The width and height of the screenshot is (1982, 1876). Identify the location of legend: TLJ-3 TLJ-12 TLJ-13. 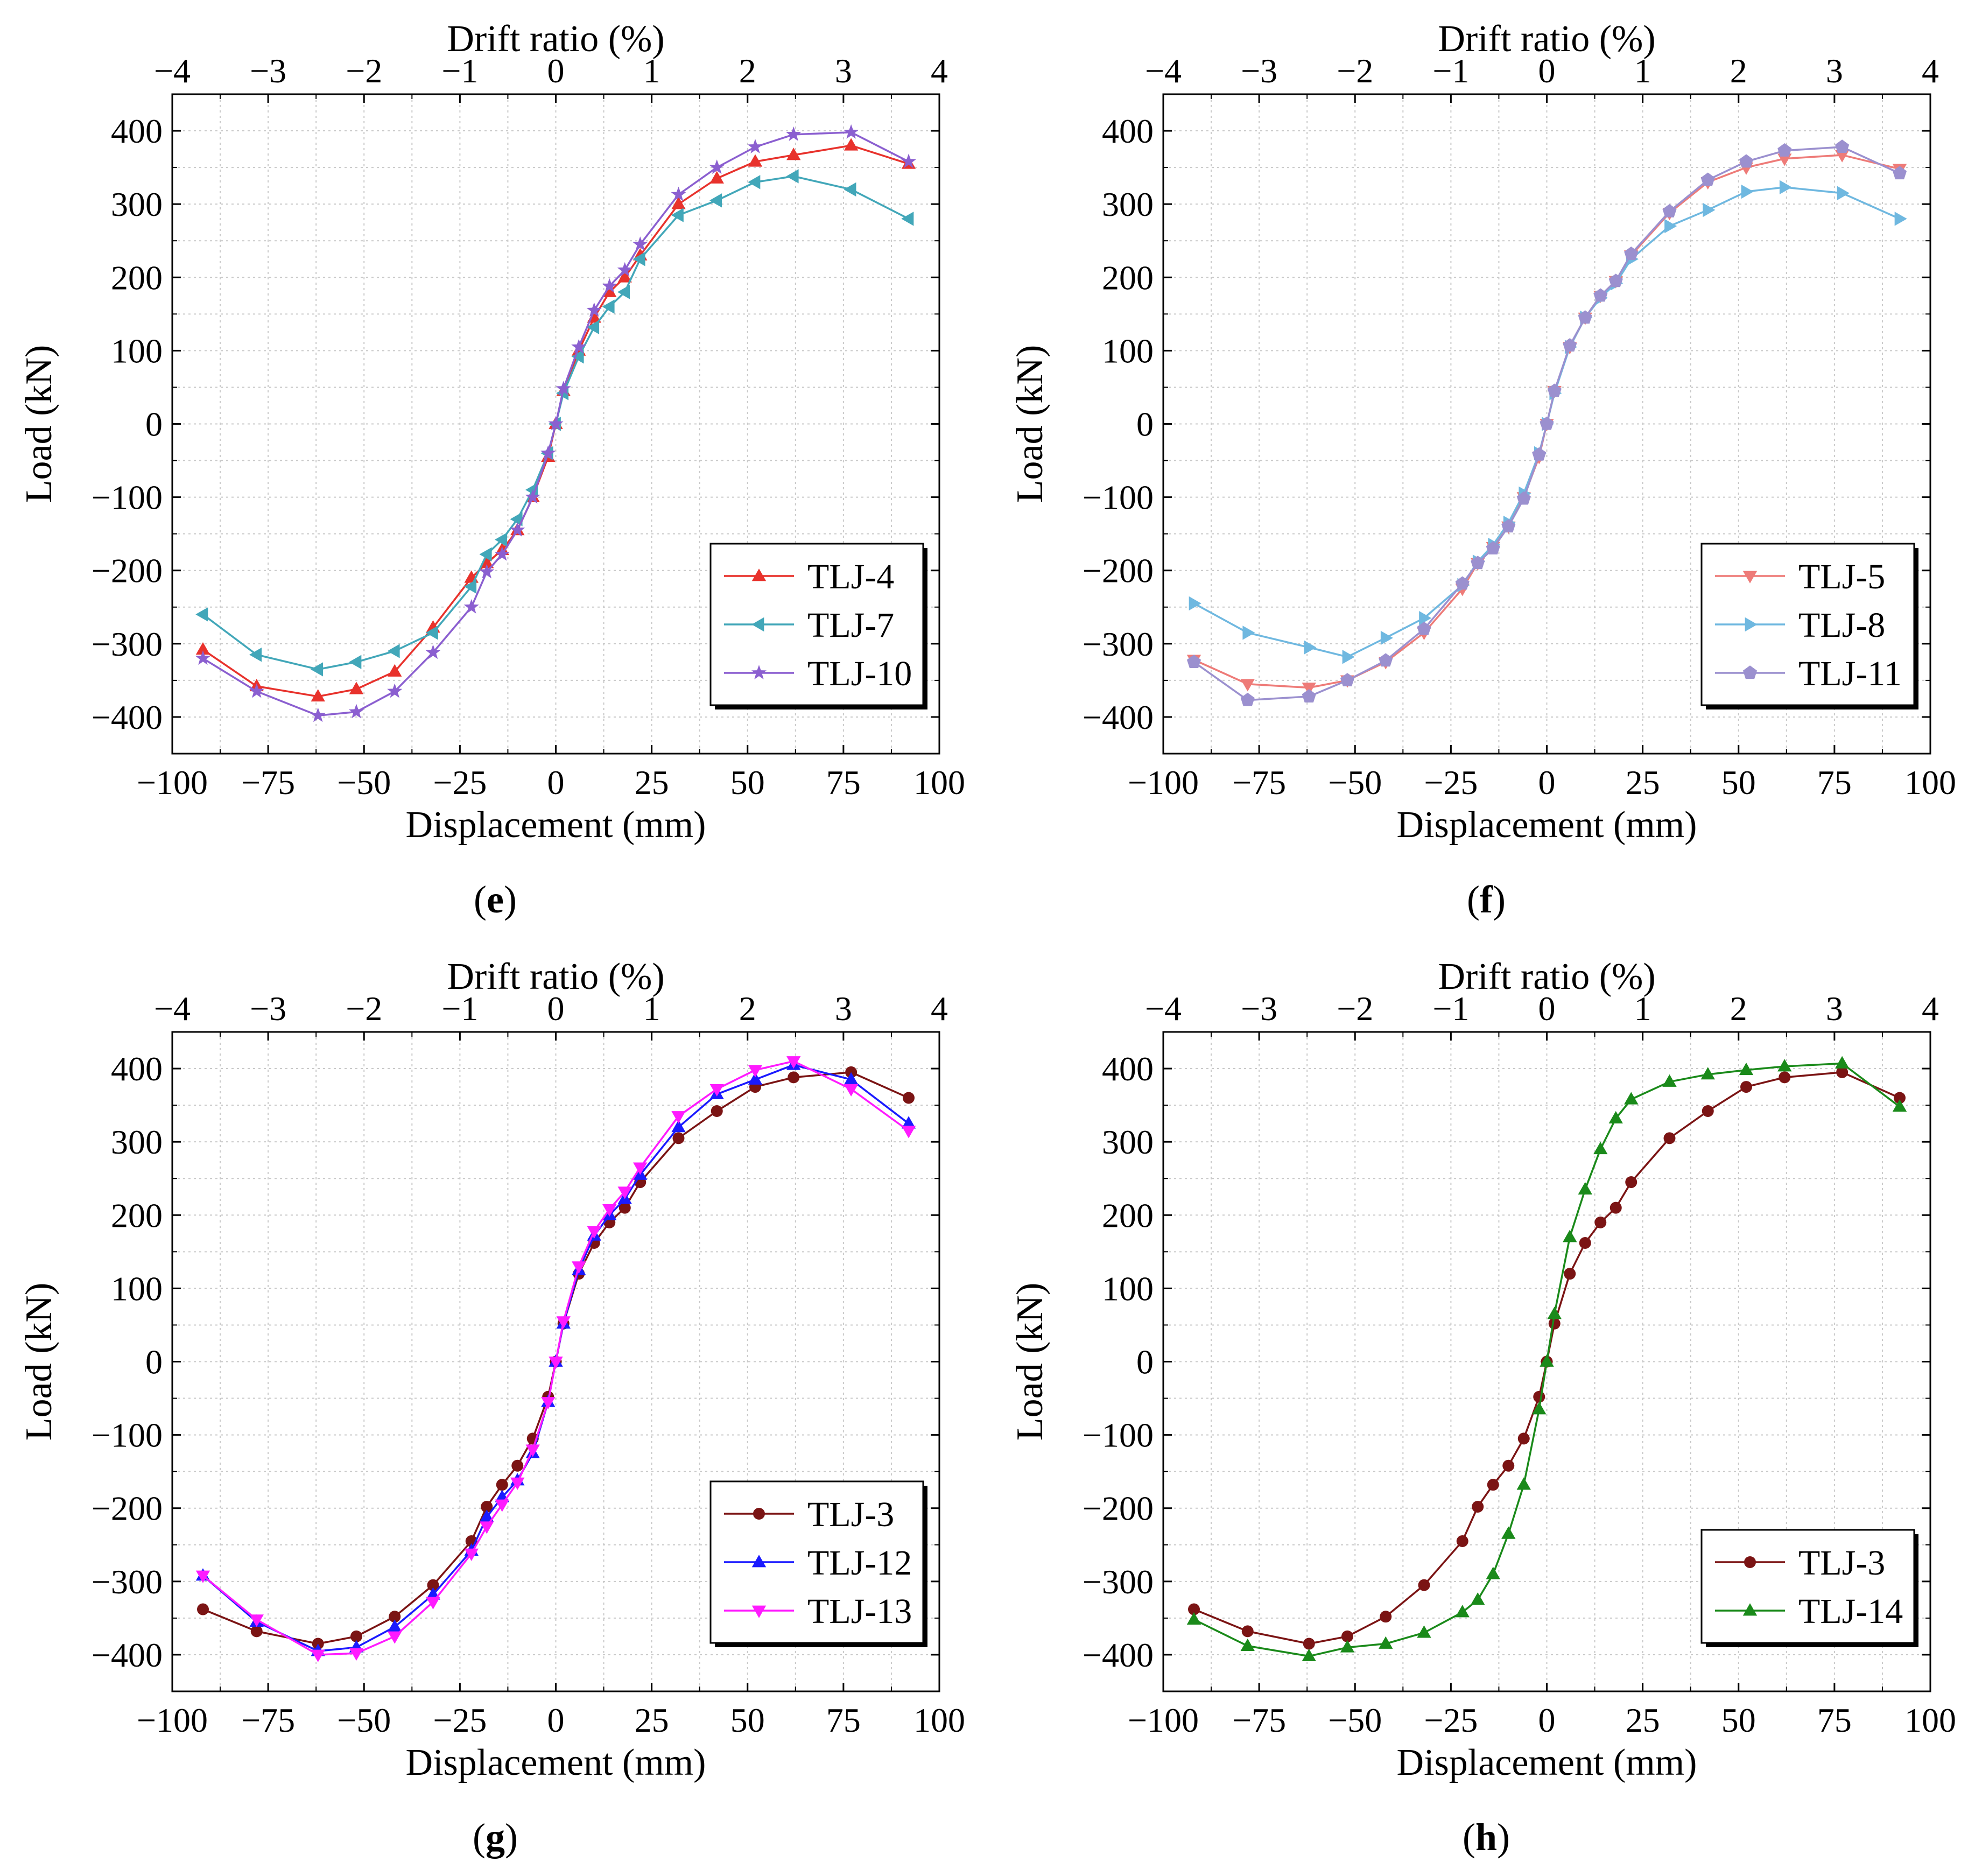
(818, 1564).